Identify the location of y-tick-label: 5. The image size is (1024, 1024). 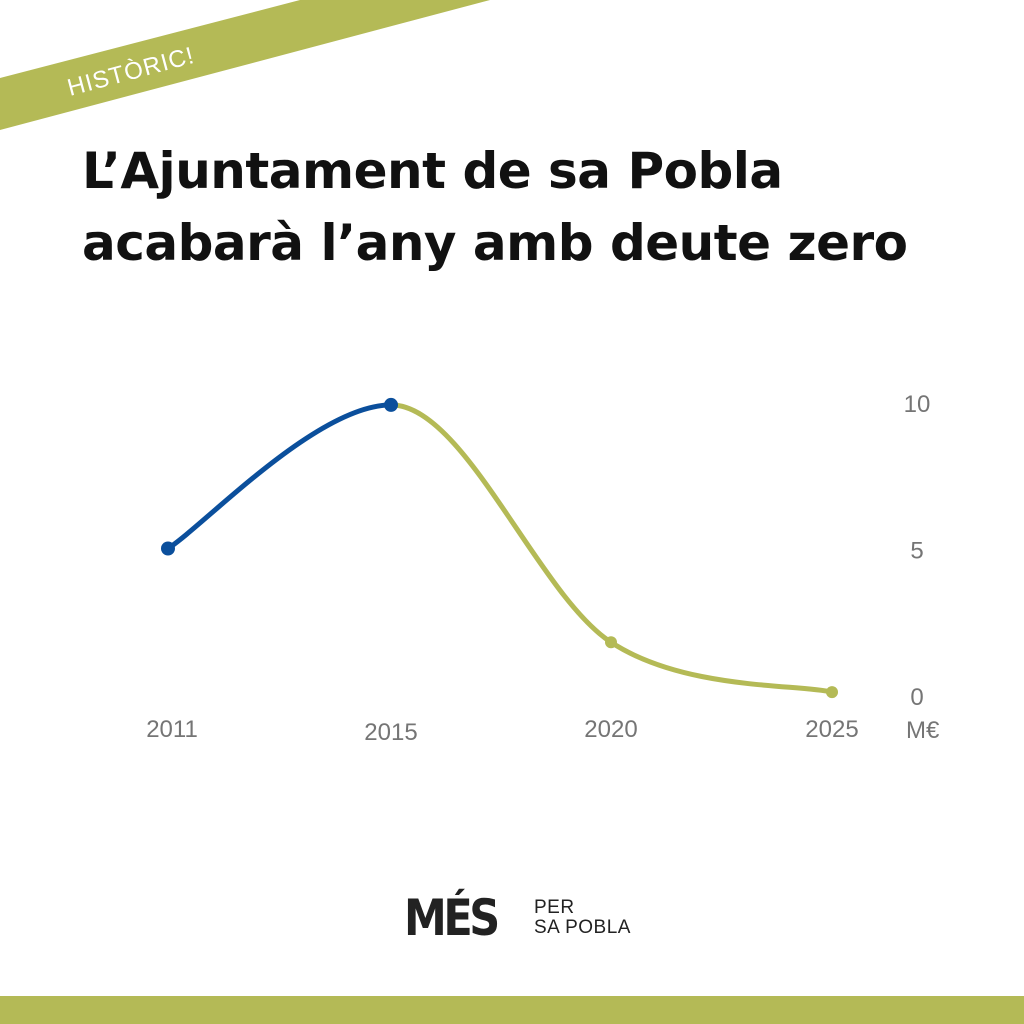
(916, 551).